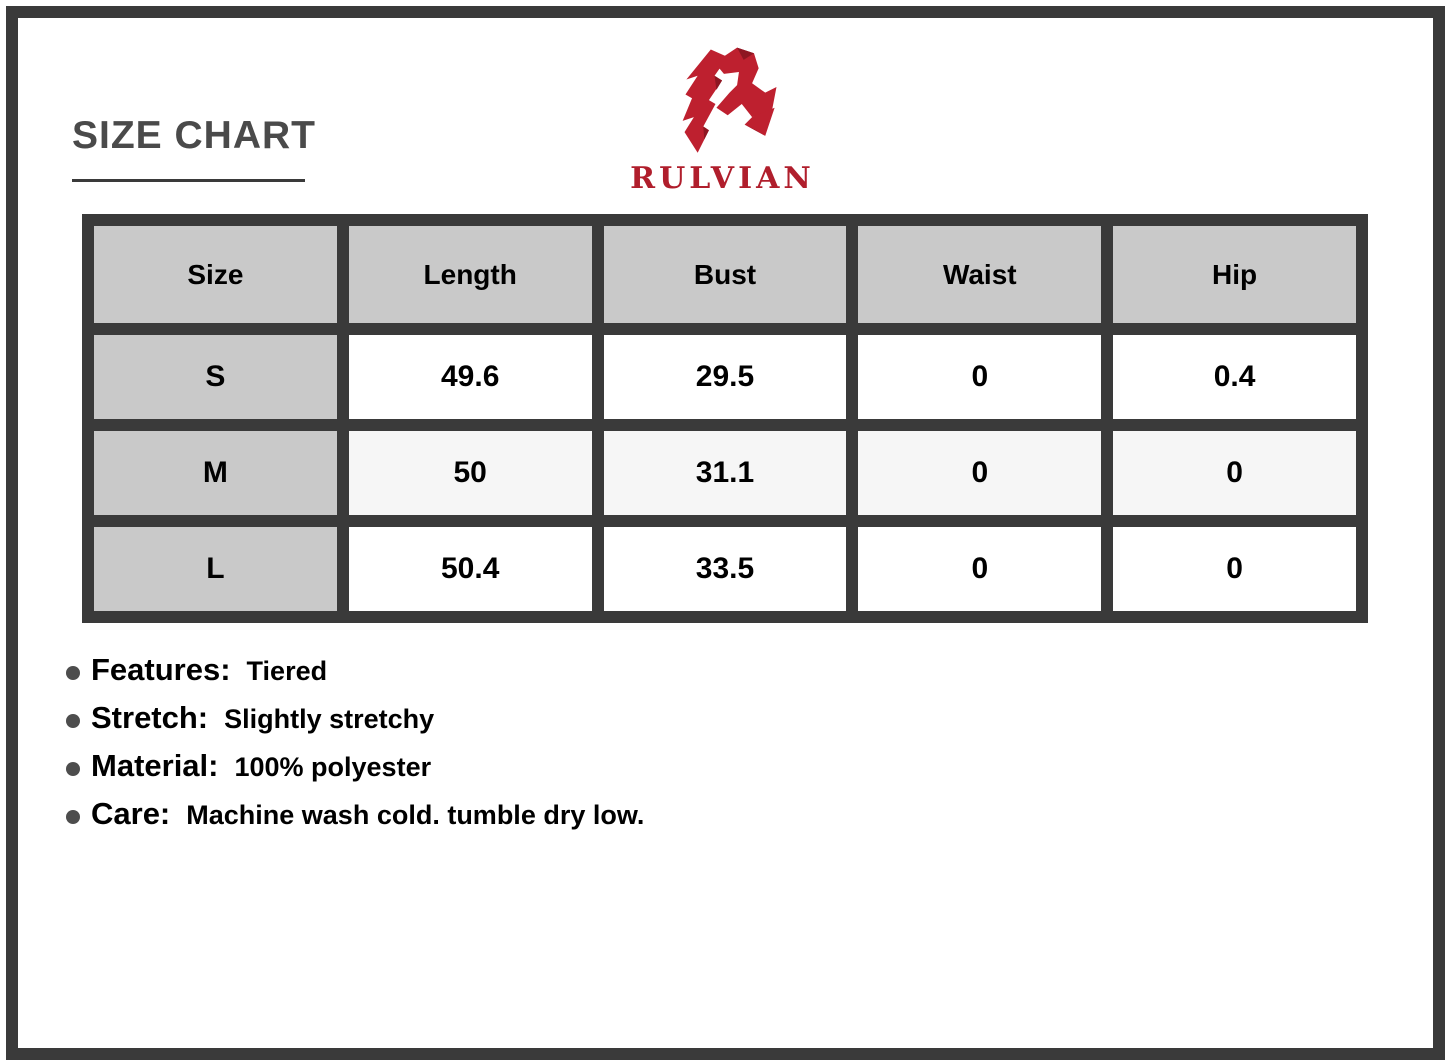  I want to click on detail-label: Material:, so click(155, 765).